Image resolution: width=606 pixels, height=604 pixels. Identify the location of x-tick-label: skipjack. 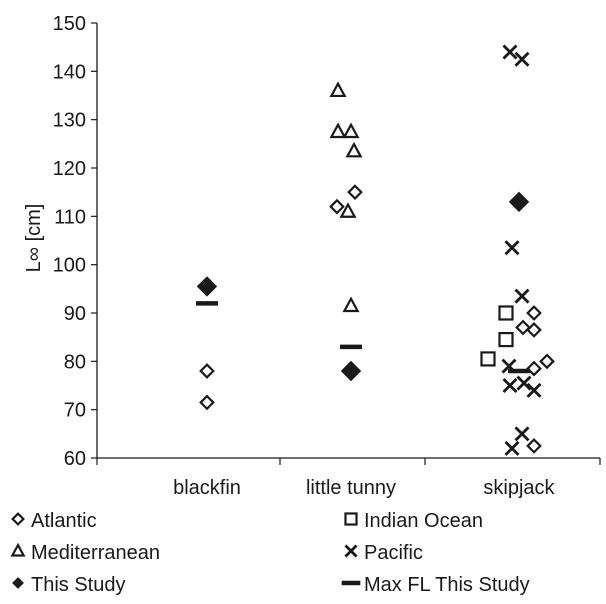
(519, 488).